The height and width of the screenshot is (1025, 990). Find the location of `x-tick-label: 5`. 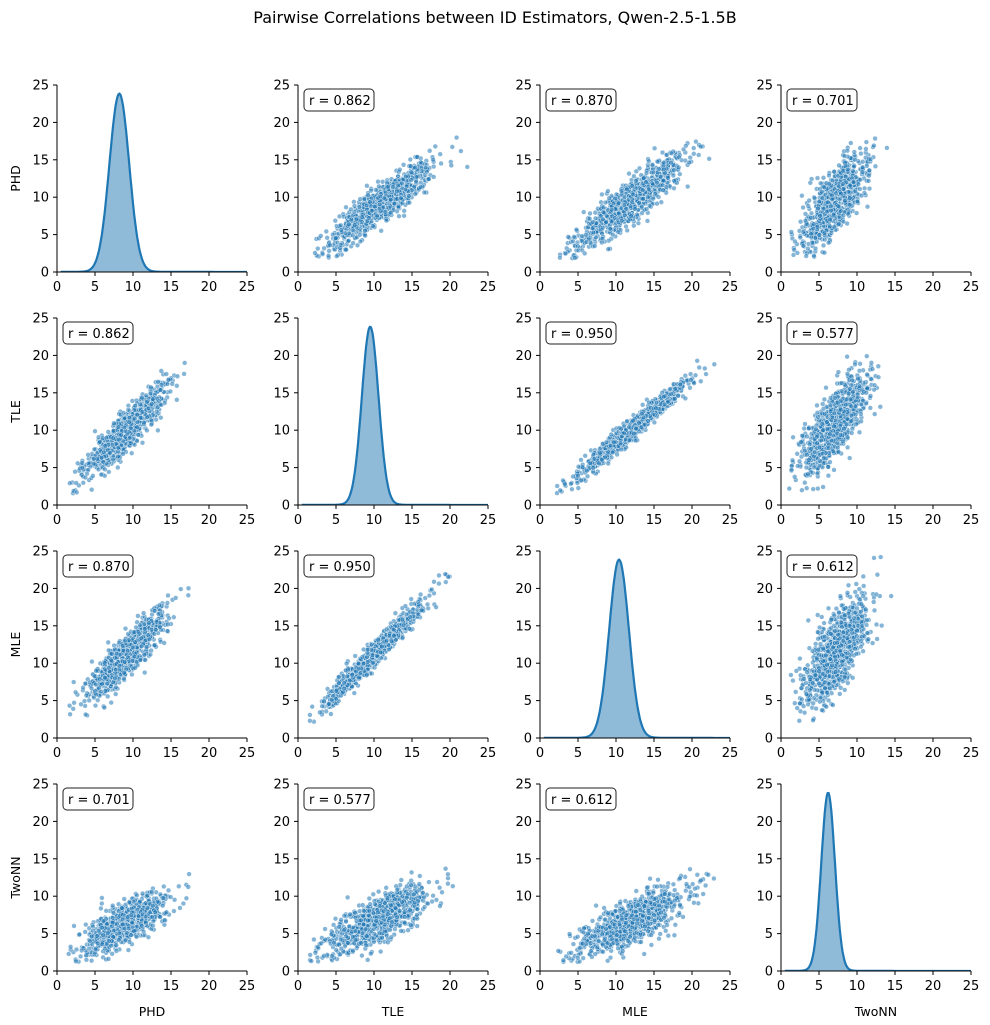

x-tick-label: 5 is located at coordinates (336, 287).